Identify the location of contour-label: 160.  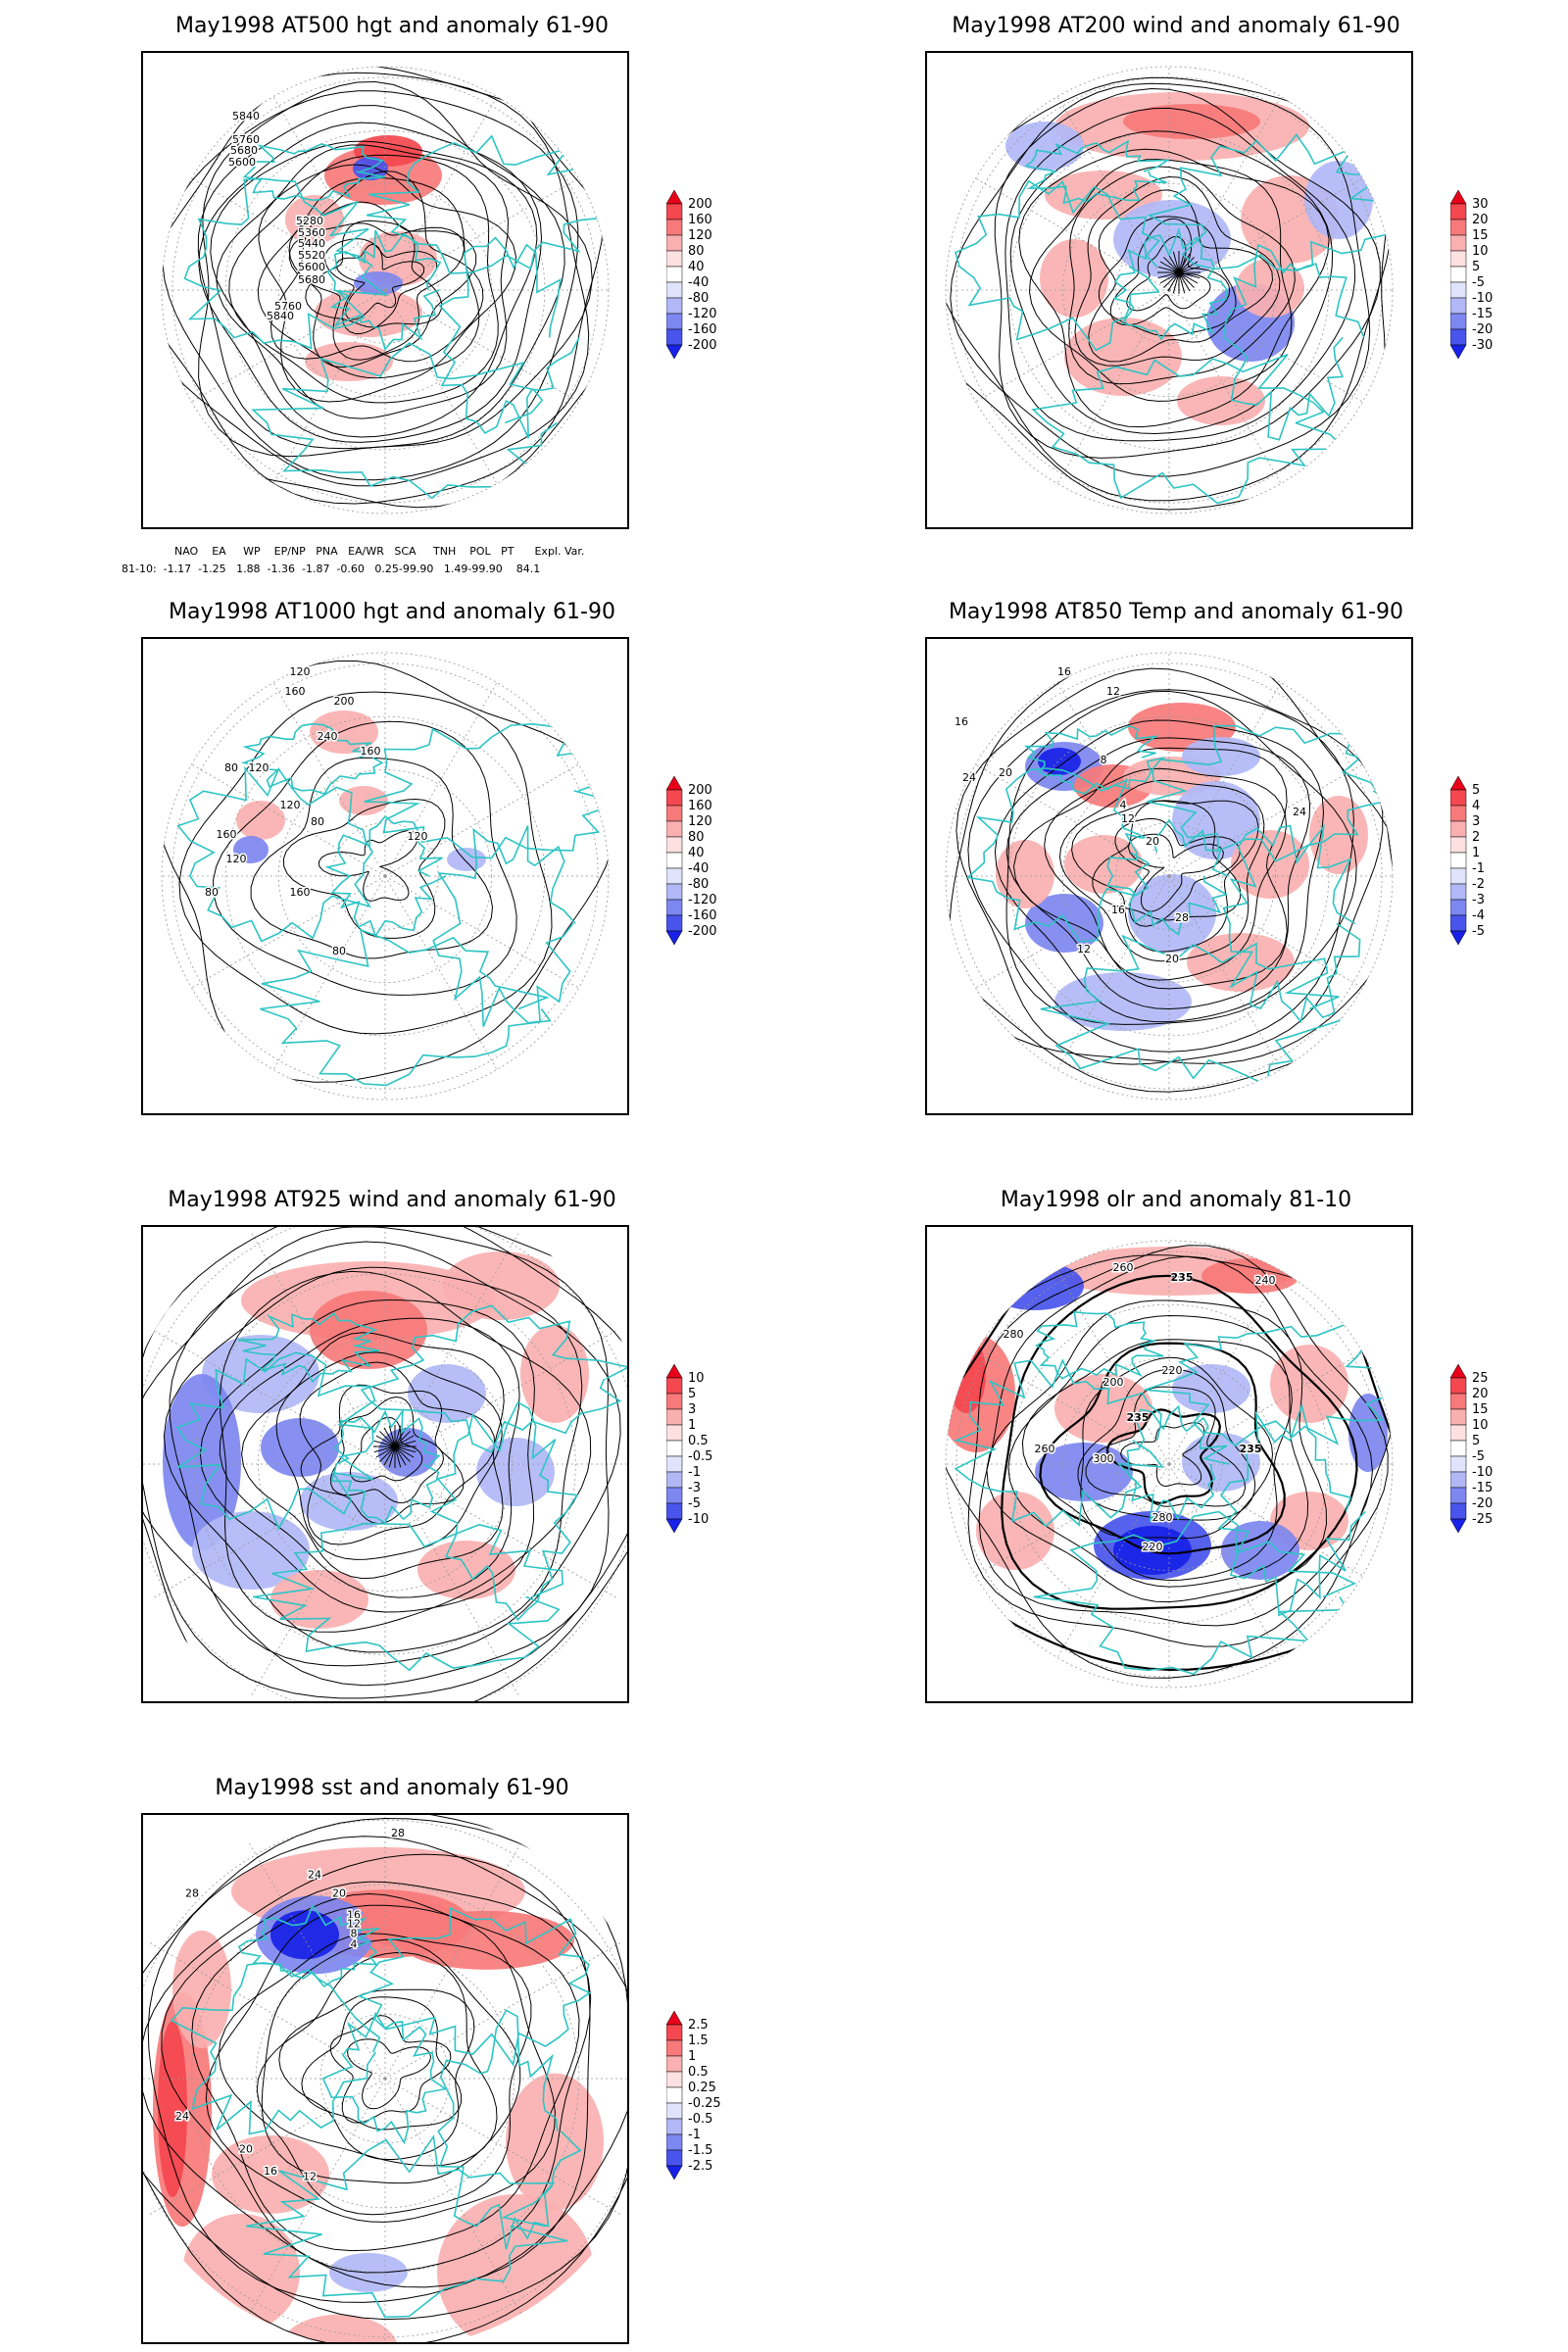
(371, 751).